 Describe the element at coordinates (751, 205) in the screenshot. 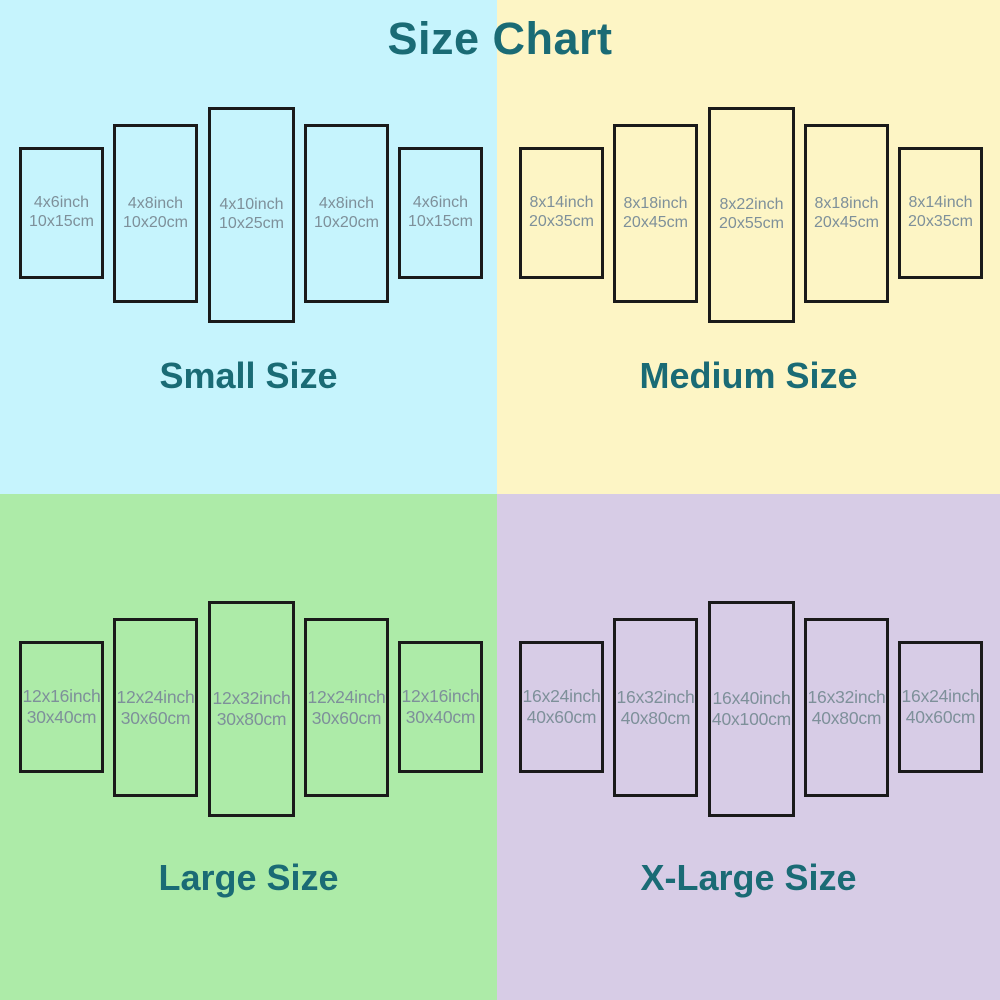

I see `panel-size-inches: 8x22inch` at that location.